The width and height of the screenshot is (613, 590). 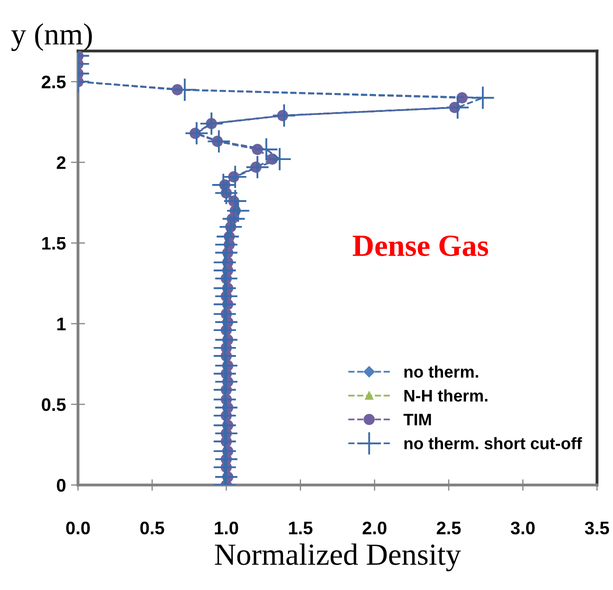 What do you see at coordinates (78, 528) in the screenshot?
I see `x-tick-label: 0.0` at bounding box center [78, 528].